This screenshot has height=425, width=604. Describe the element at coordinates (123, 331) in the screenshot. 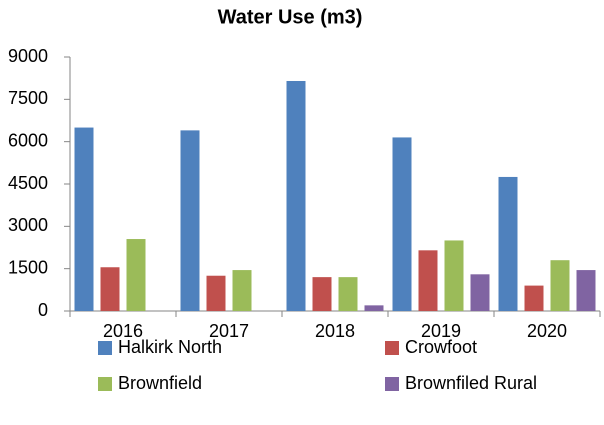

I see `x-tick-label: 2016` at that location.